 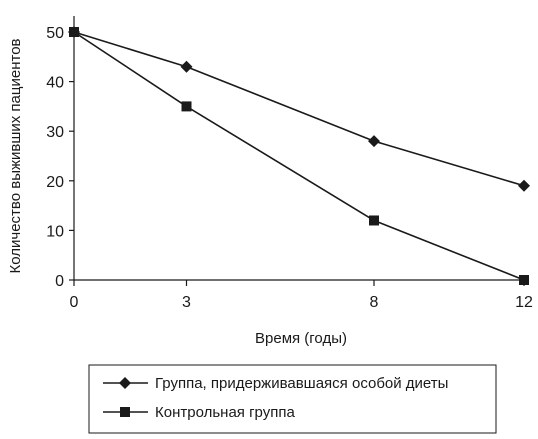 I want to click on x-axis-title: Время (годы), so click(x=301, y=338).